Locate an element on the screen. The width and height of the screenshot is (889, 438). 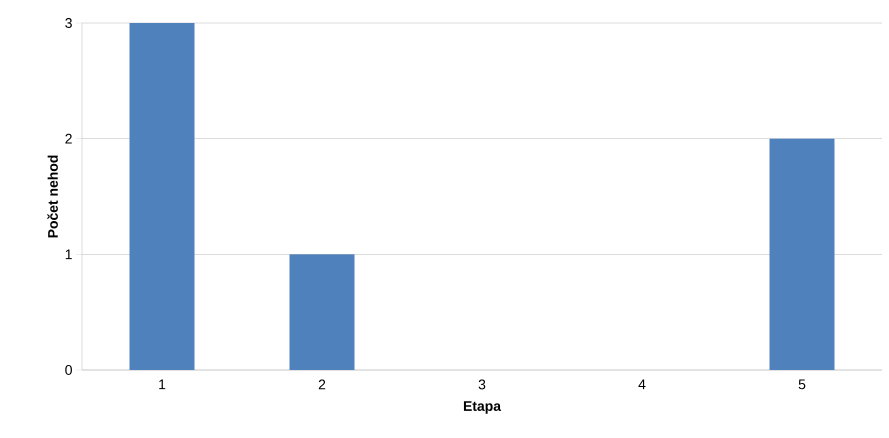
x-tick-label: 4 is located at coordinates (642, 385).